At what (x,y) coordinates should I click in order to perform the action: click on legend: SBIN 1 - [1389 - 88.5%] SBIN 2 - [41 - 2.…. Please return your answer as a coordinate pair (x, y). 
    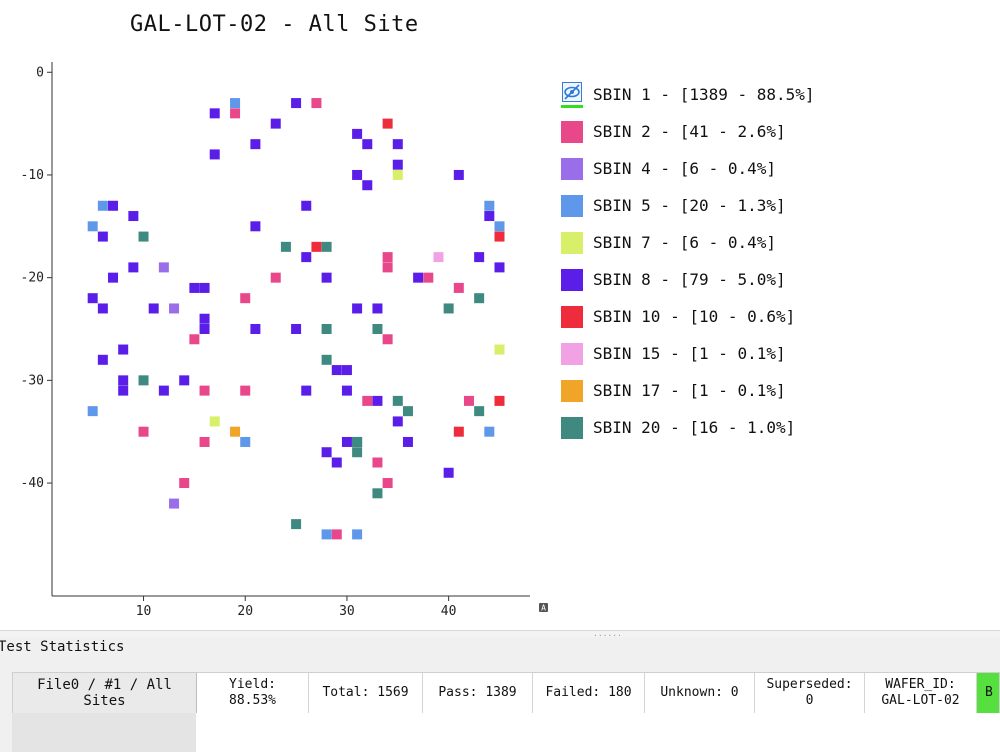
    Looking at the image, I should click on (688, 261).